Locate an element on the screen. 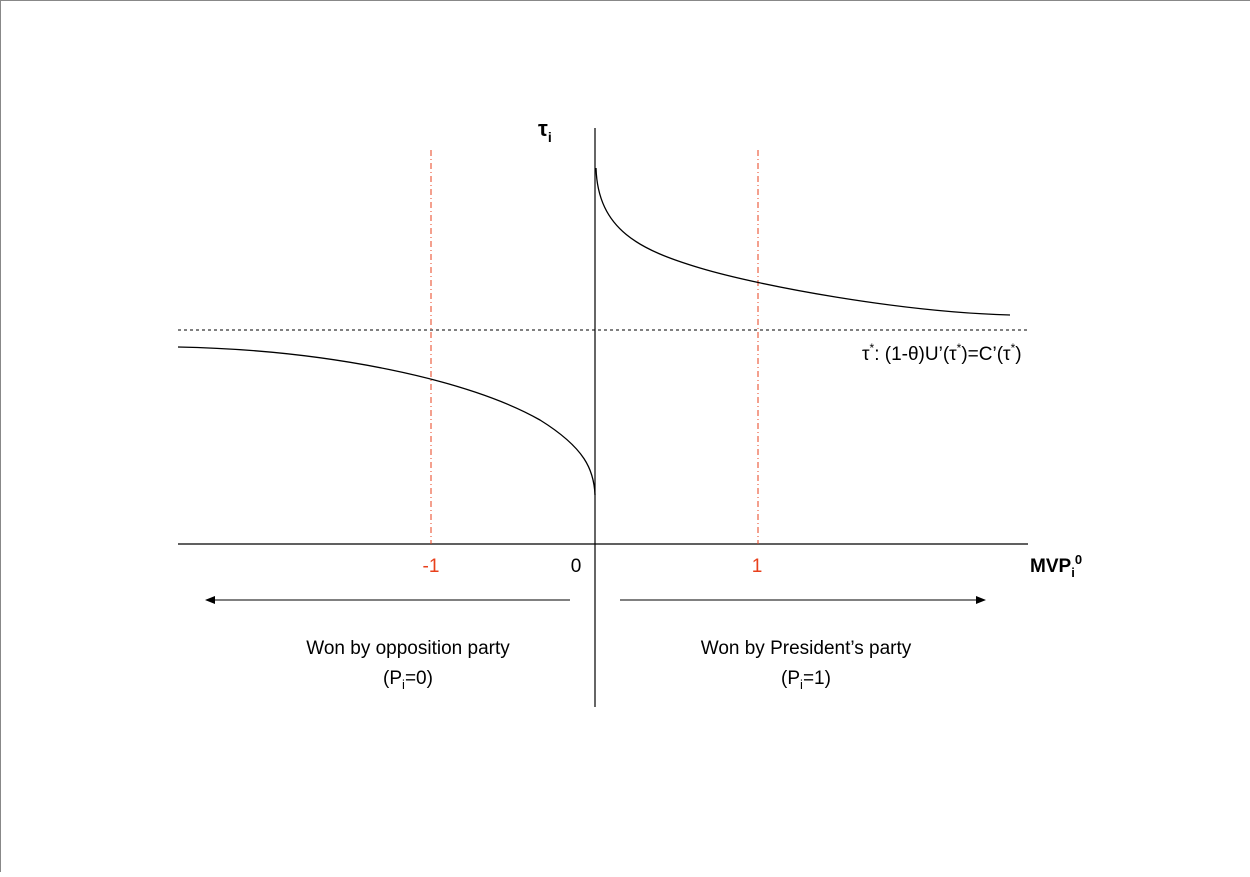  region-condition: (Pi=1) is located at coordinates (806, 680).